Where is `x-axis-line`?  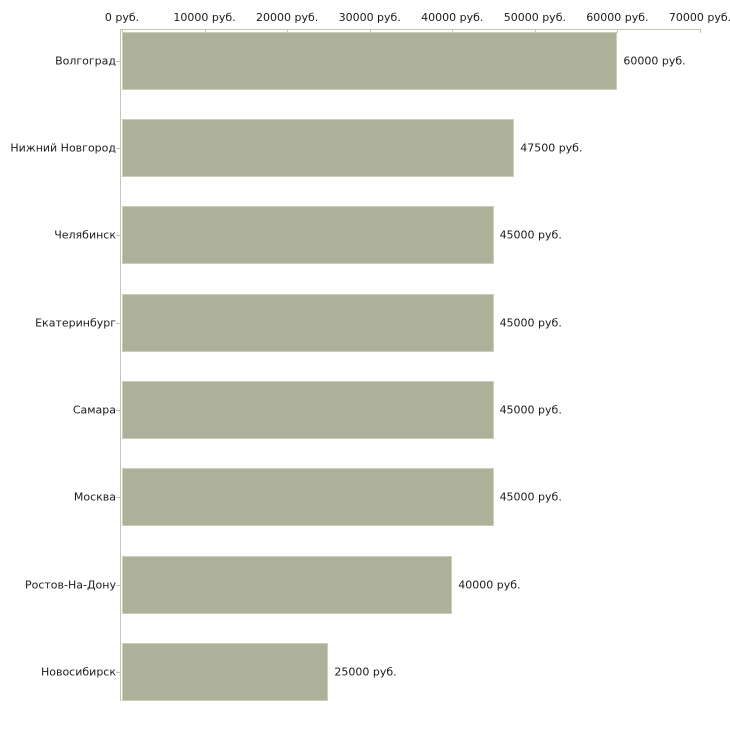
x-axis-line is located at coordinates (411, 29).